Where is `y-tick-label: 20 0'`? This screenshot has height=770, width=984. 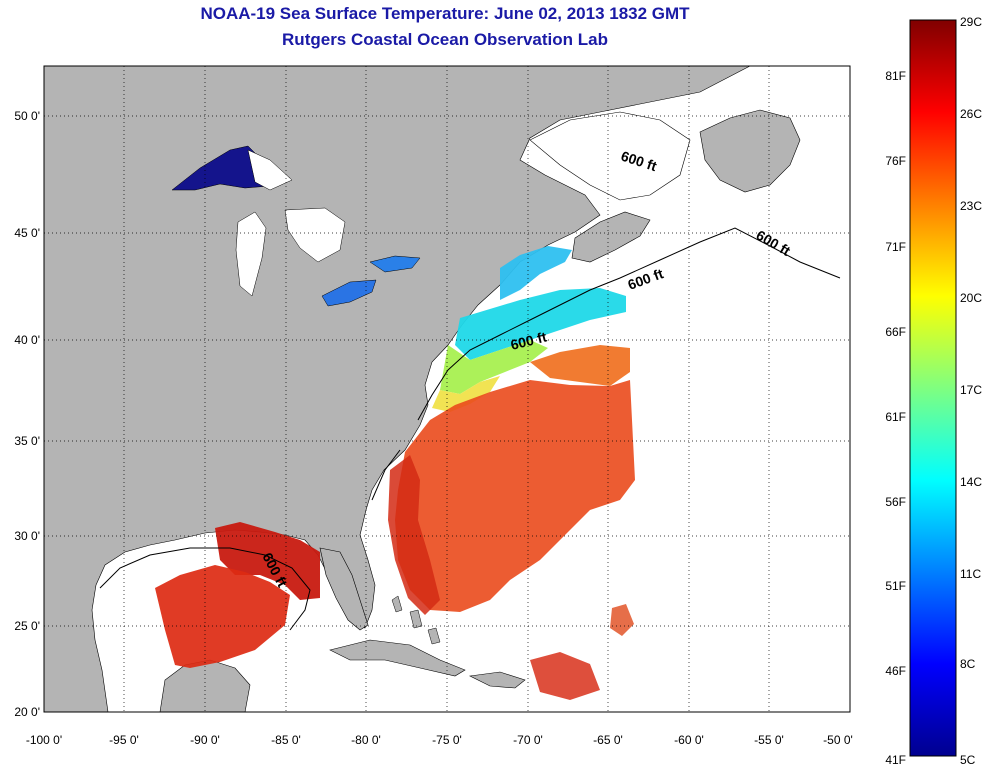
y-tick-label: 20 0' is located at coordinates (27, 712).